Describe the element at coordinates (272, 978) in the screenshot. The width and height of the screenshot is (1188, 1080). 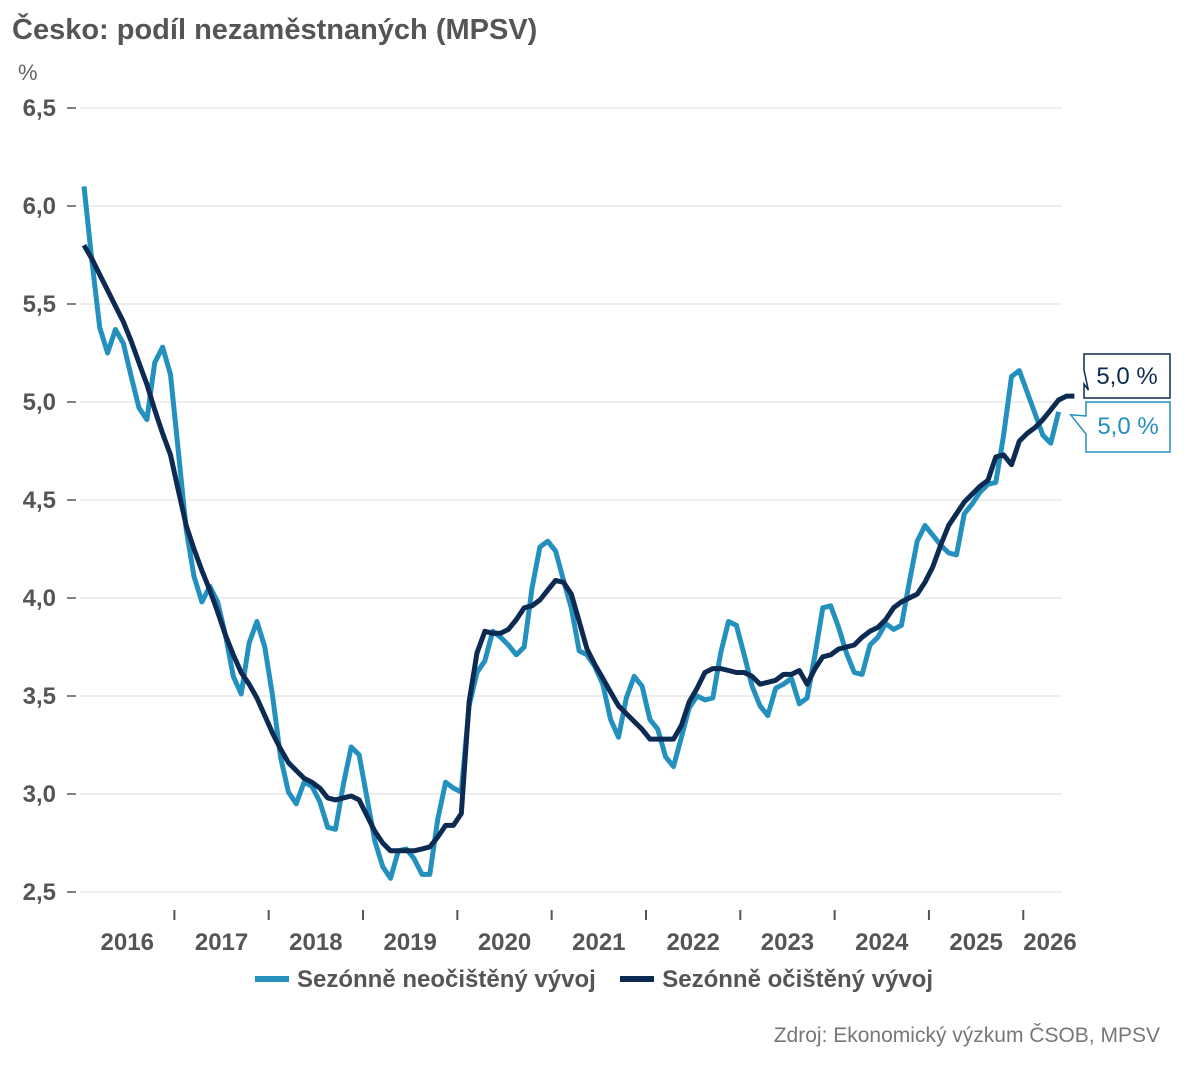
I see `legend-swatch-nsa` at that location.